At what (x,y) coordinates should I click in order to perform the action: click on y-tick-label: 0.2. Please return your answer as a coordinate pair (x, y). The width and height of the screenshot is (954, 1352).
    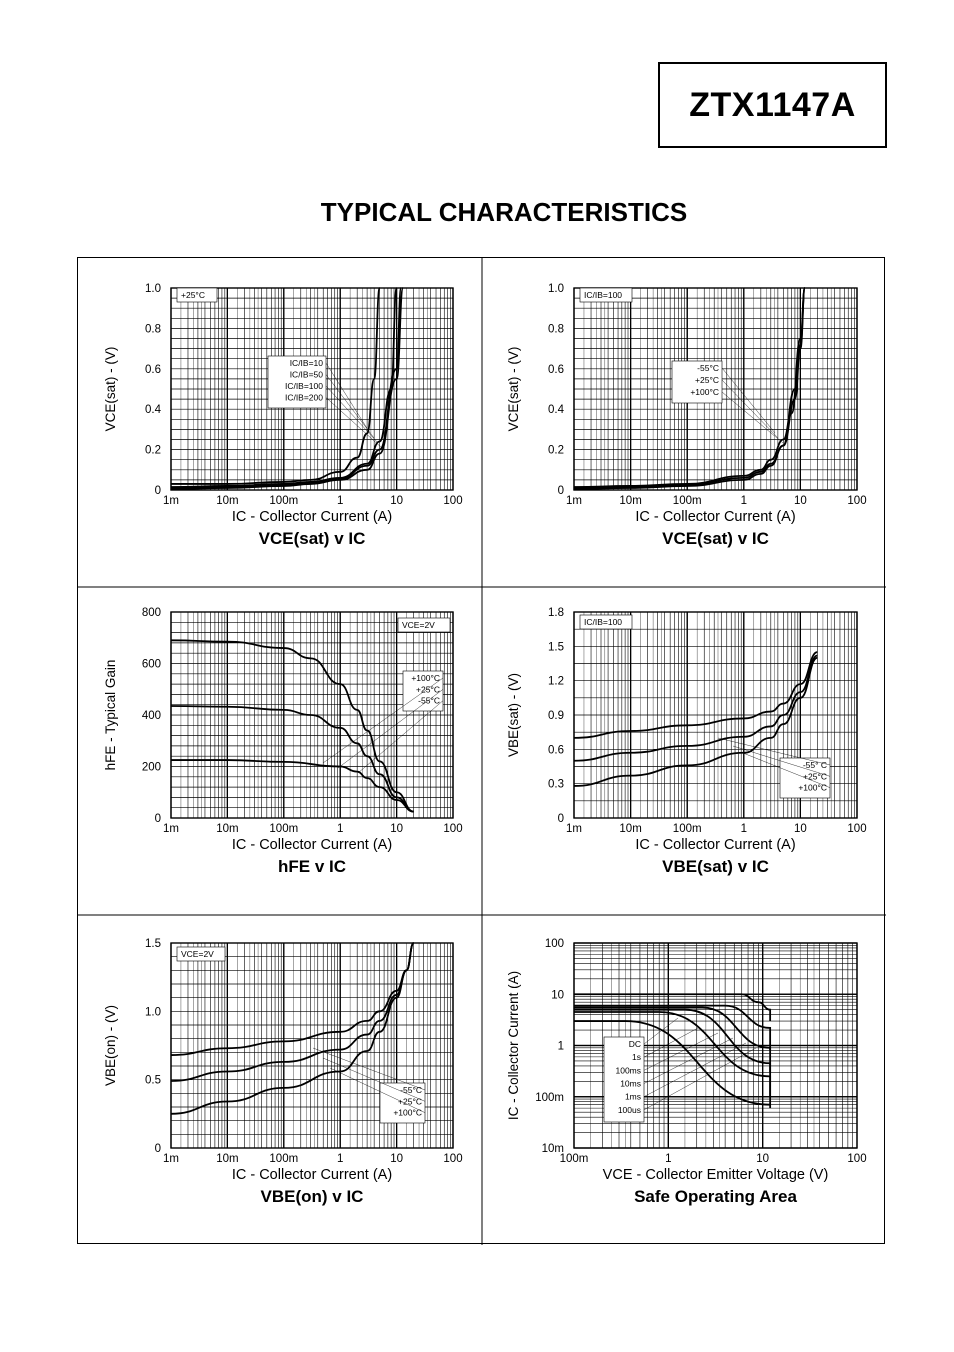
    Looking at the image, I should click on (153, 451).